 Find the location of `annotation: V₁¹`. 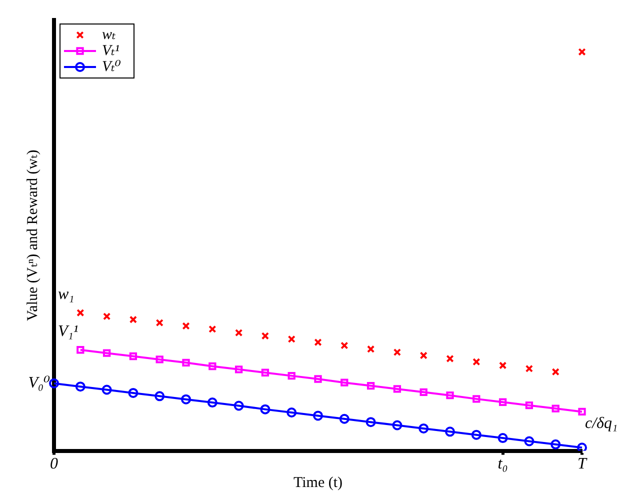

annotation: V₁¹ is located at coordinates (68, 331).